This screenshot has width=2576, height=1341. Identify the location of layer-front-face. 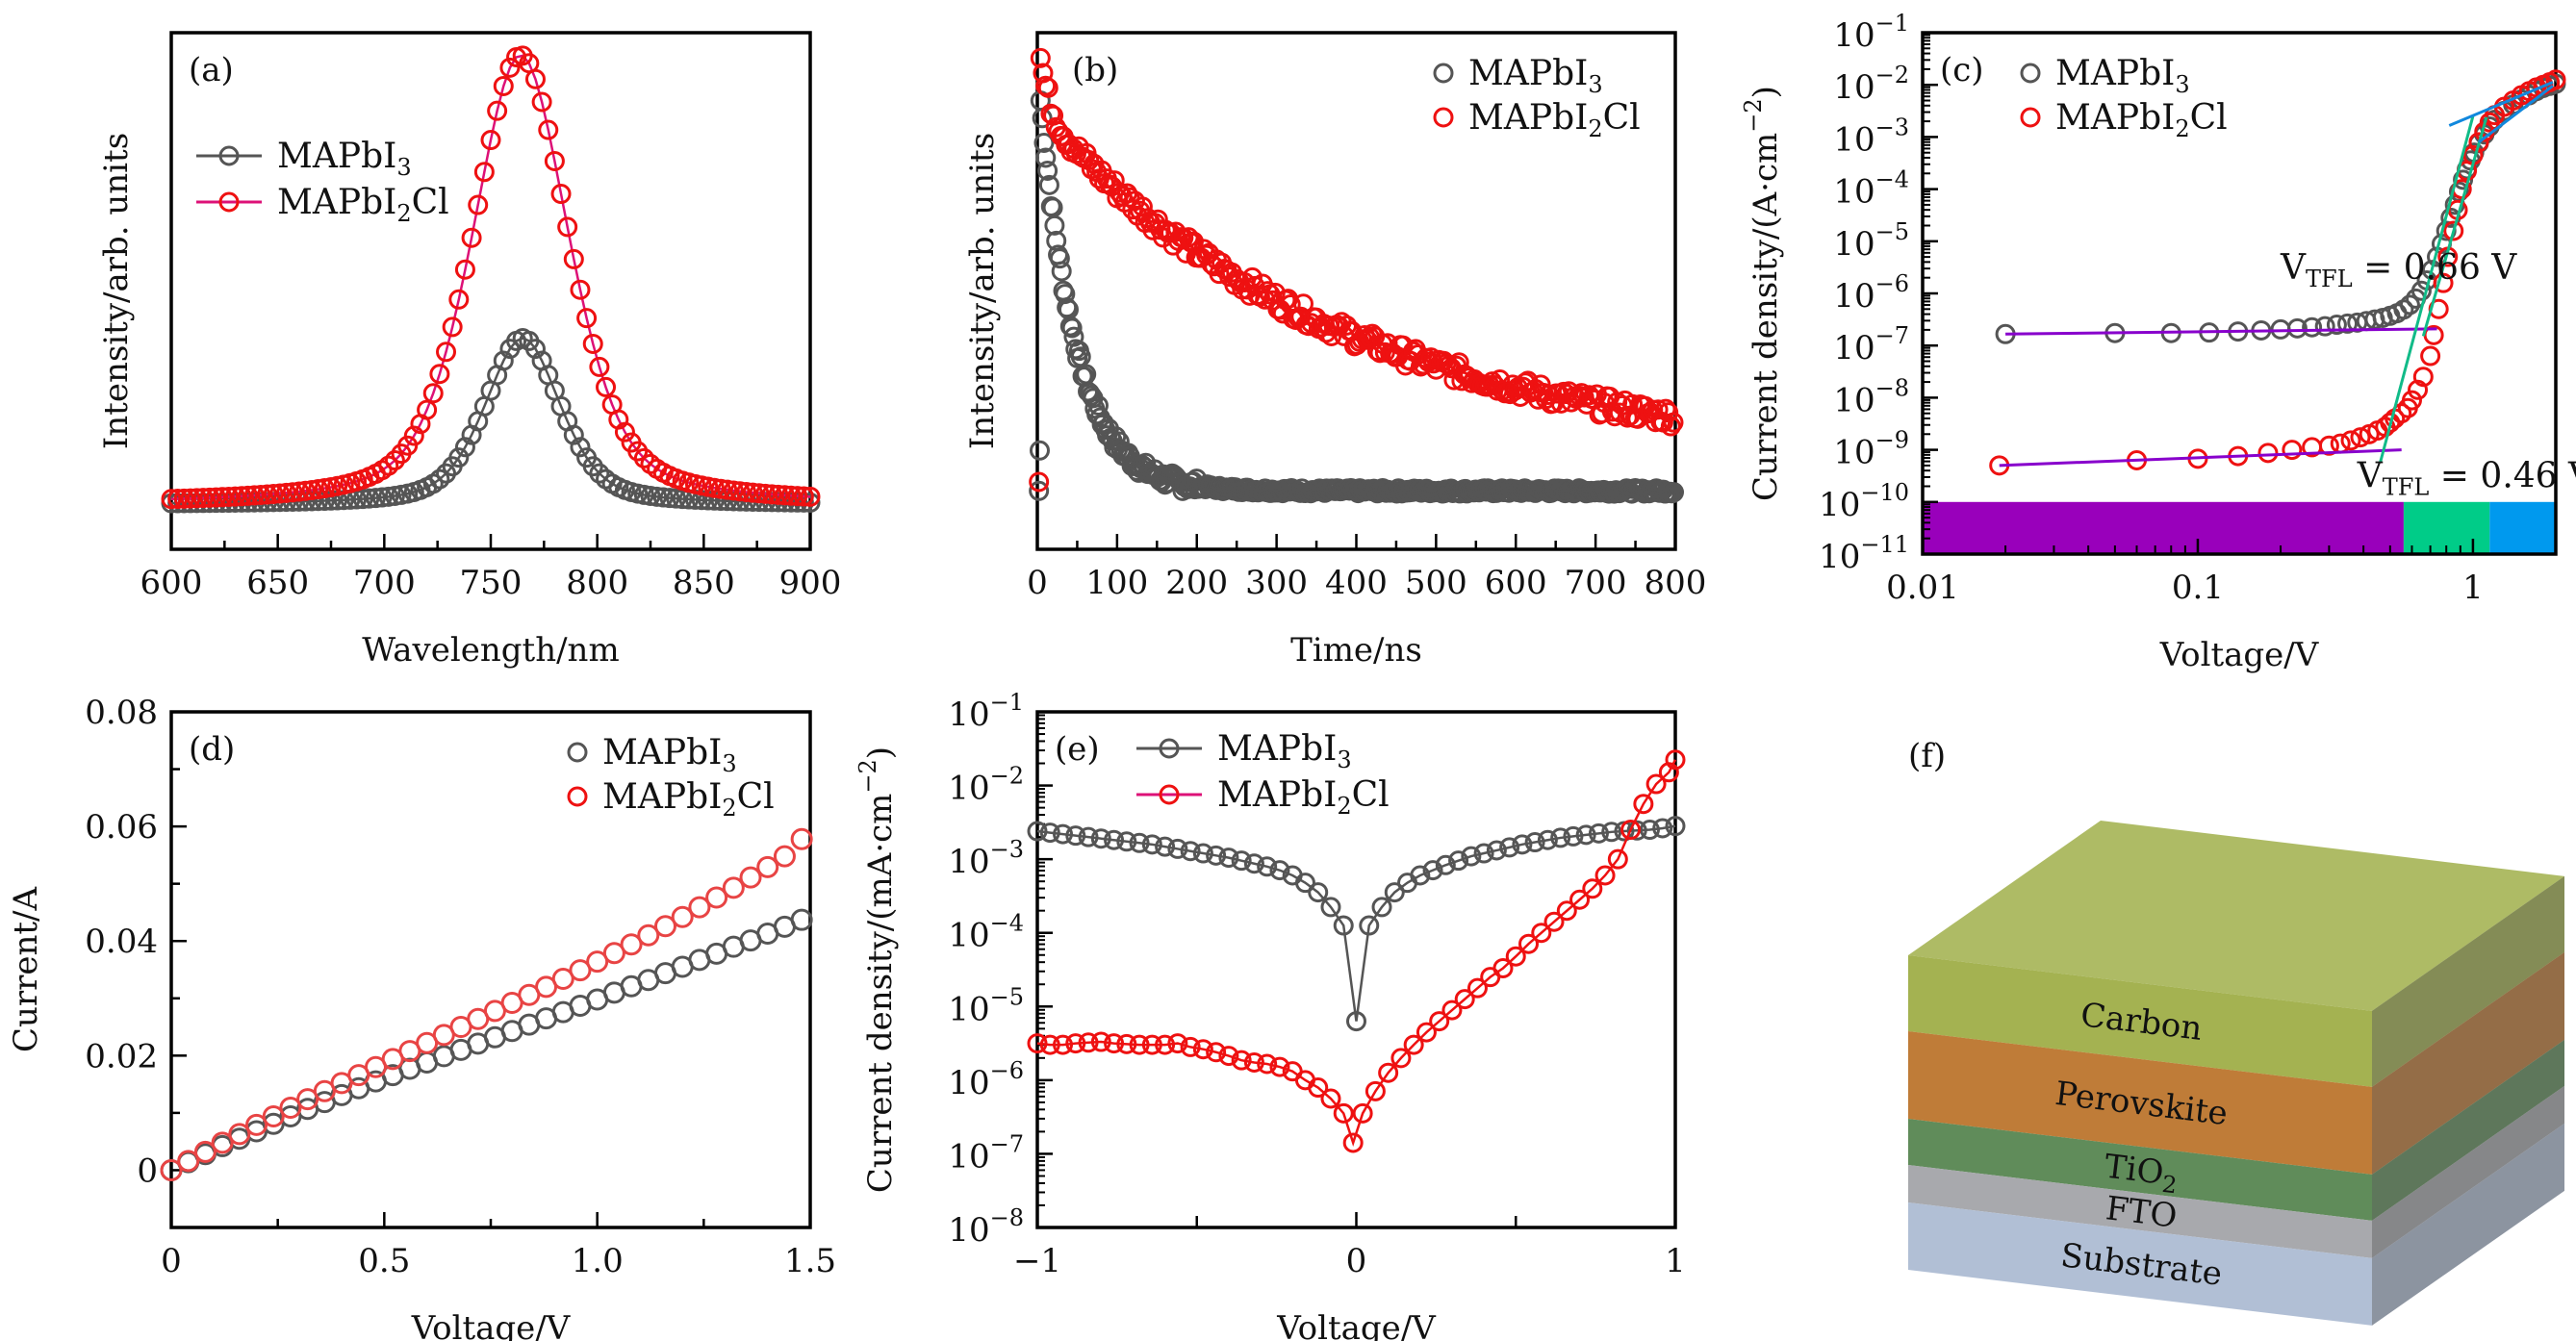
(2140, 1103).